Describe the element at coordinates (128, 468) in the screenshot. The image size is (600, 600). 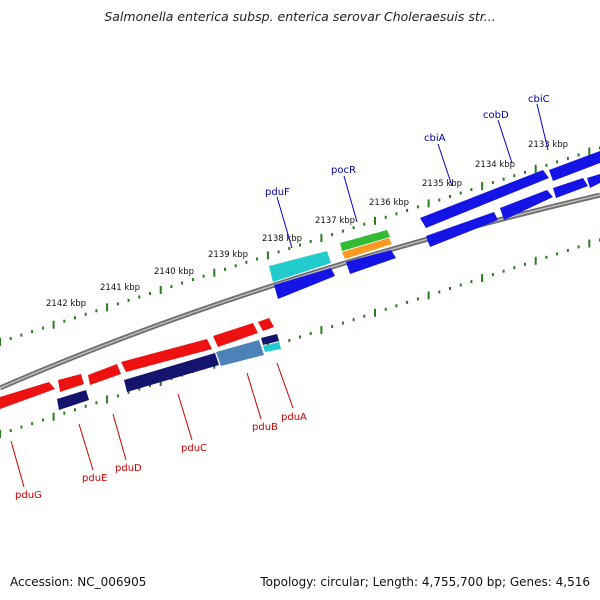
I see `gene-label-pdud: pduD` at that location.